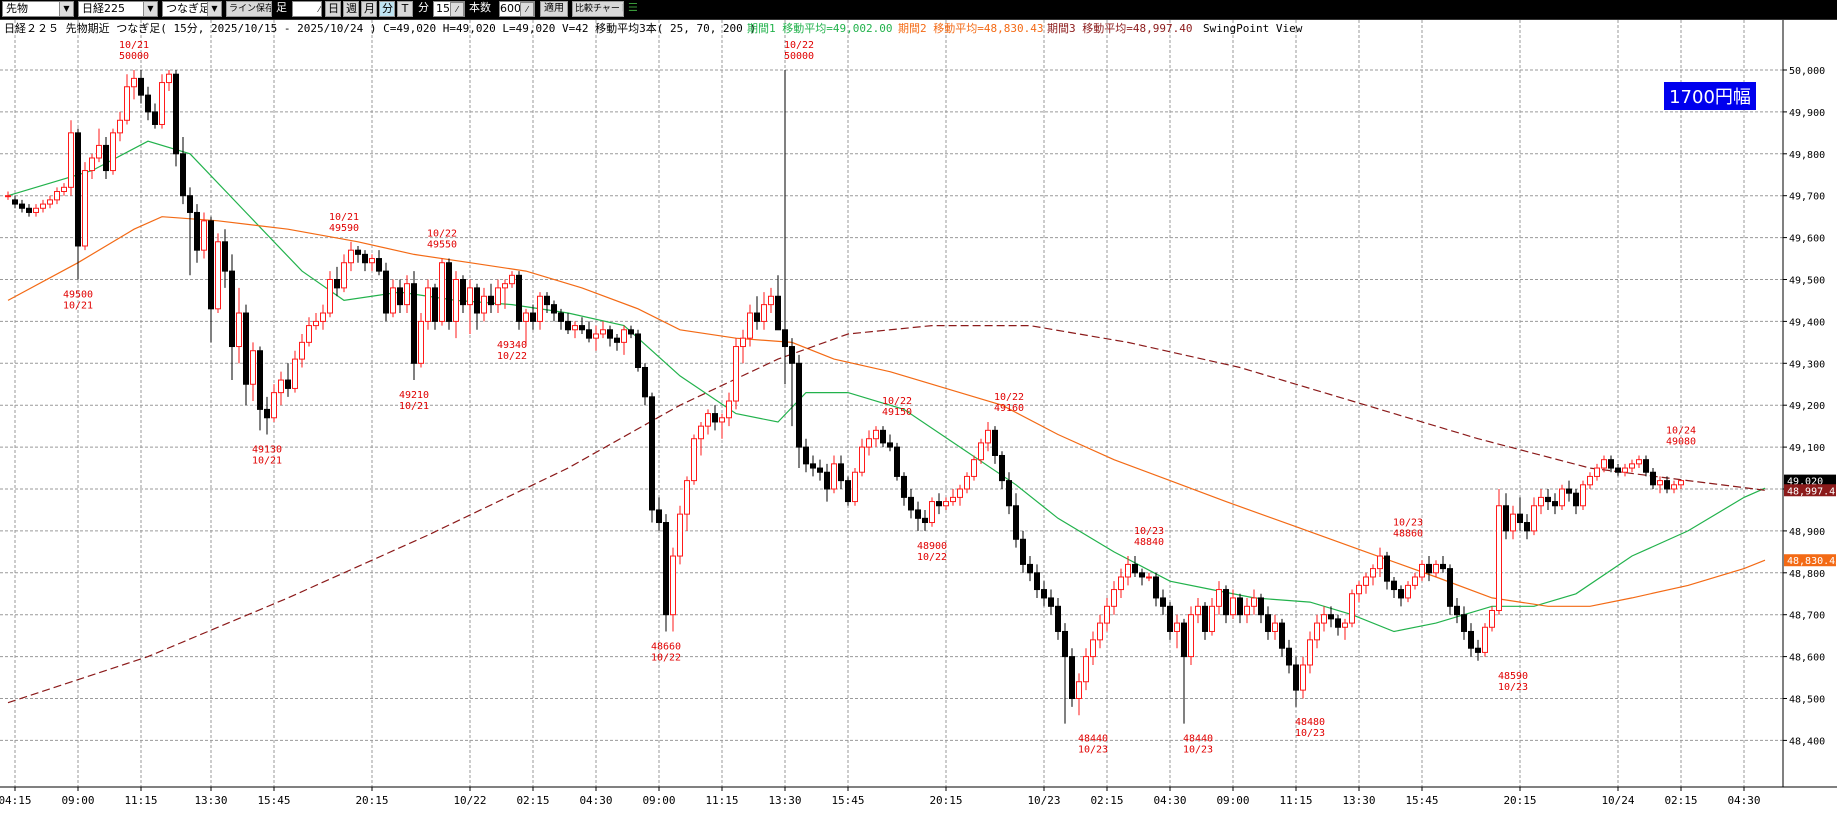  I want to click on x-tick-label: 20:15, so click(945, 800).